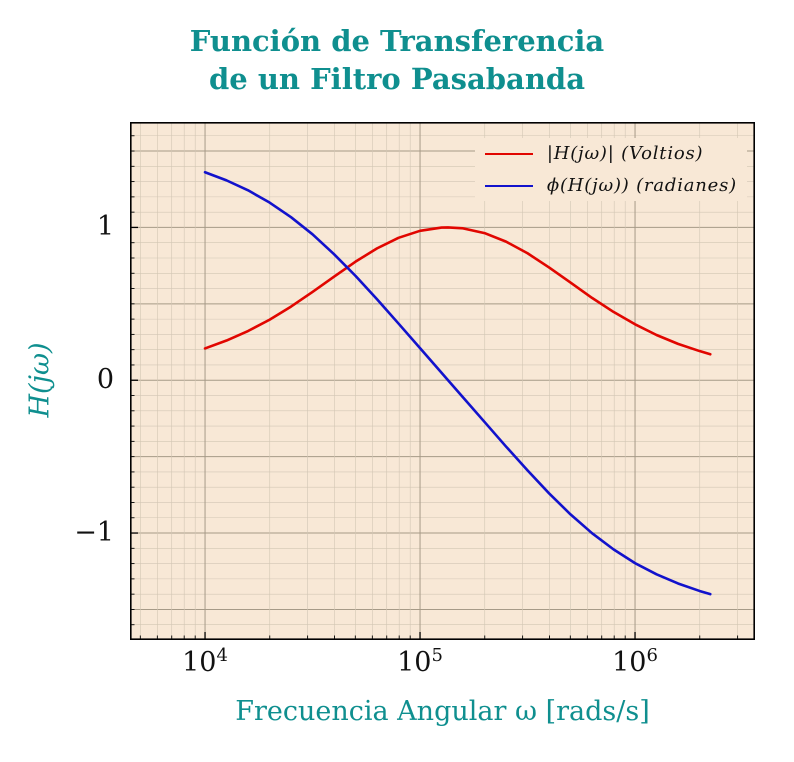 The width and height of the screenshot is (794, 762). Describe the element at coordinates (105, 227) in the screenshot. I see `y-tick-1: 1` at that location.